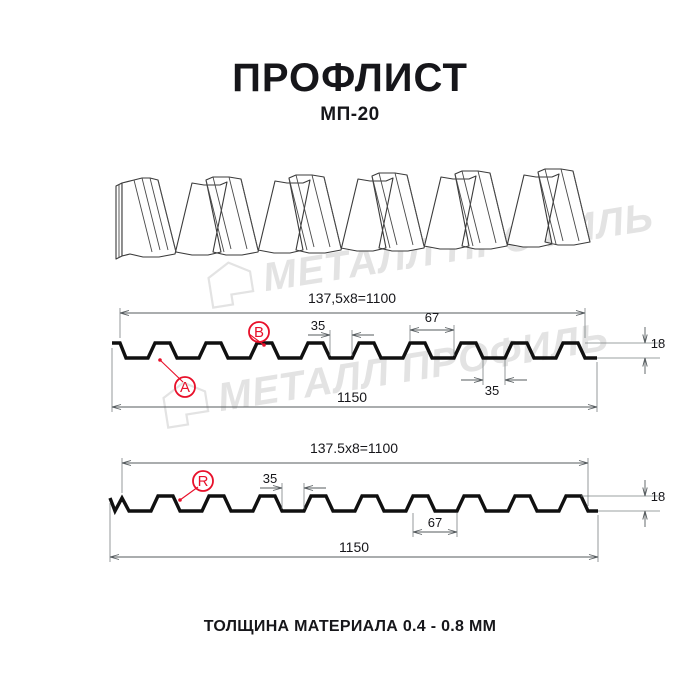  I want to click on dimension-top-overall: 137,5x8=1100, so click(352, 314).